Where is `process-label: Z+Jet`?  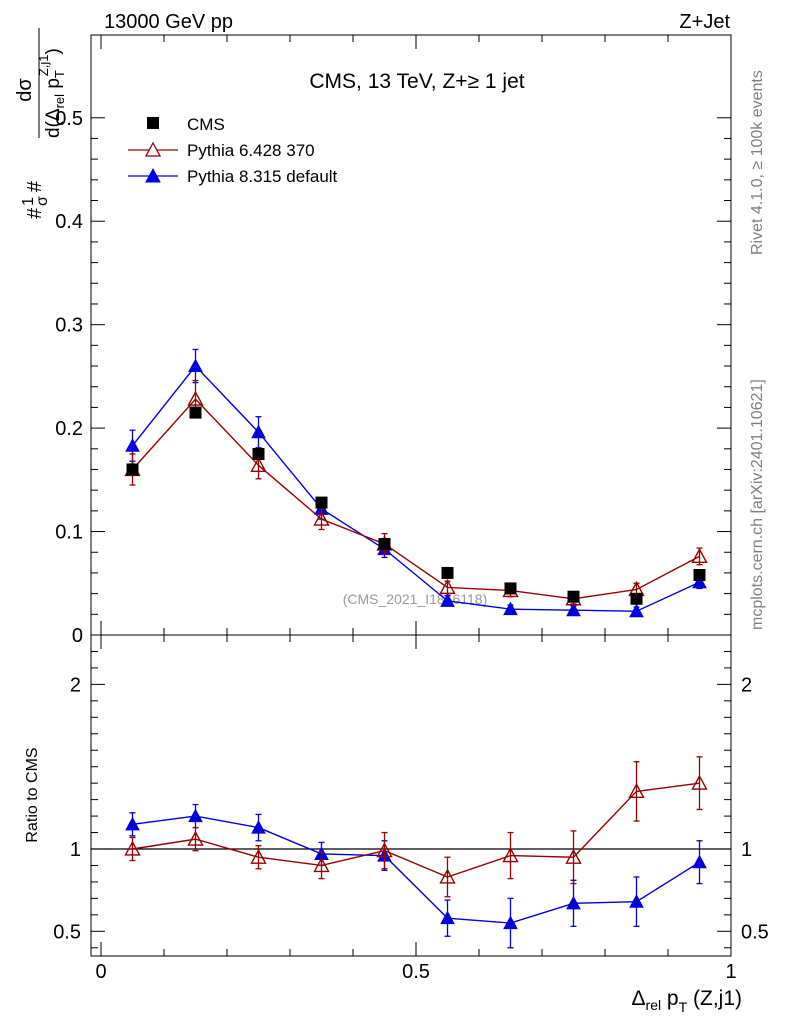 process-label: Z+Jet is located at coordinates (704, 22).